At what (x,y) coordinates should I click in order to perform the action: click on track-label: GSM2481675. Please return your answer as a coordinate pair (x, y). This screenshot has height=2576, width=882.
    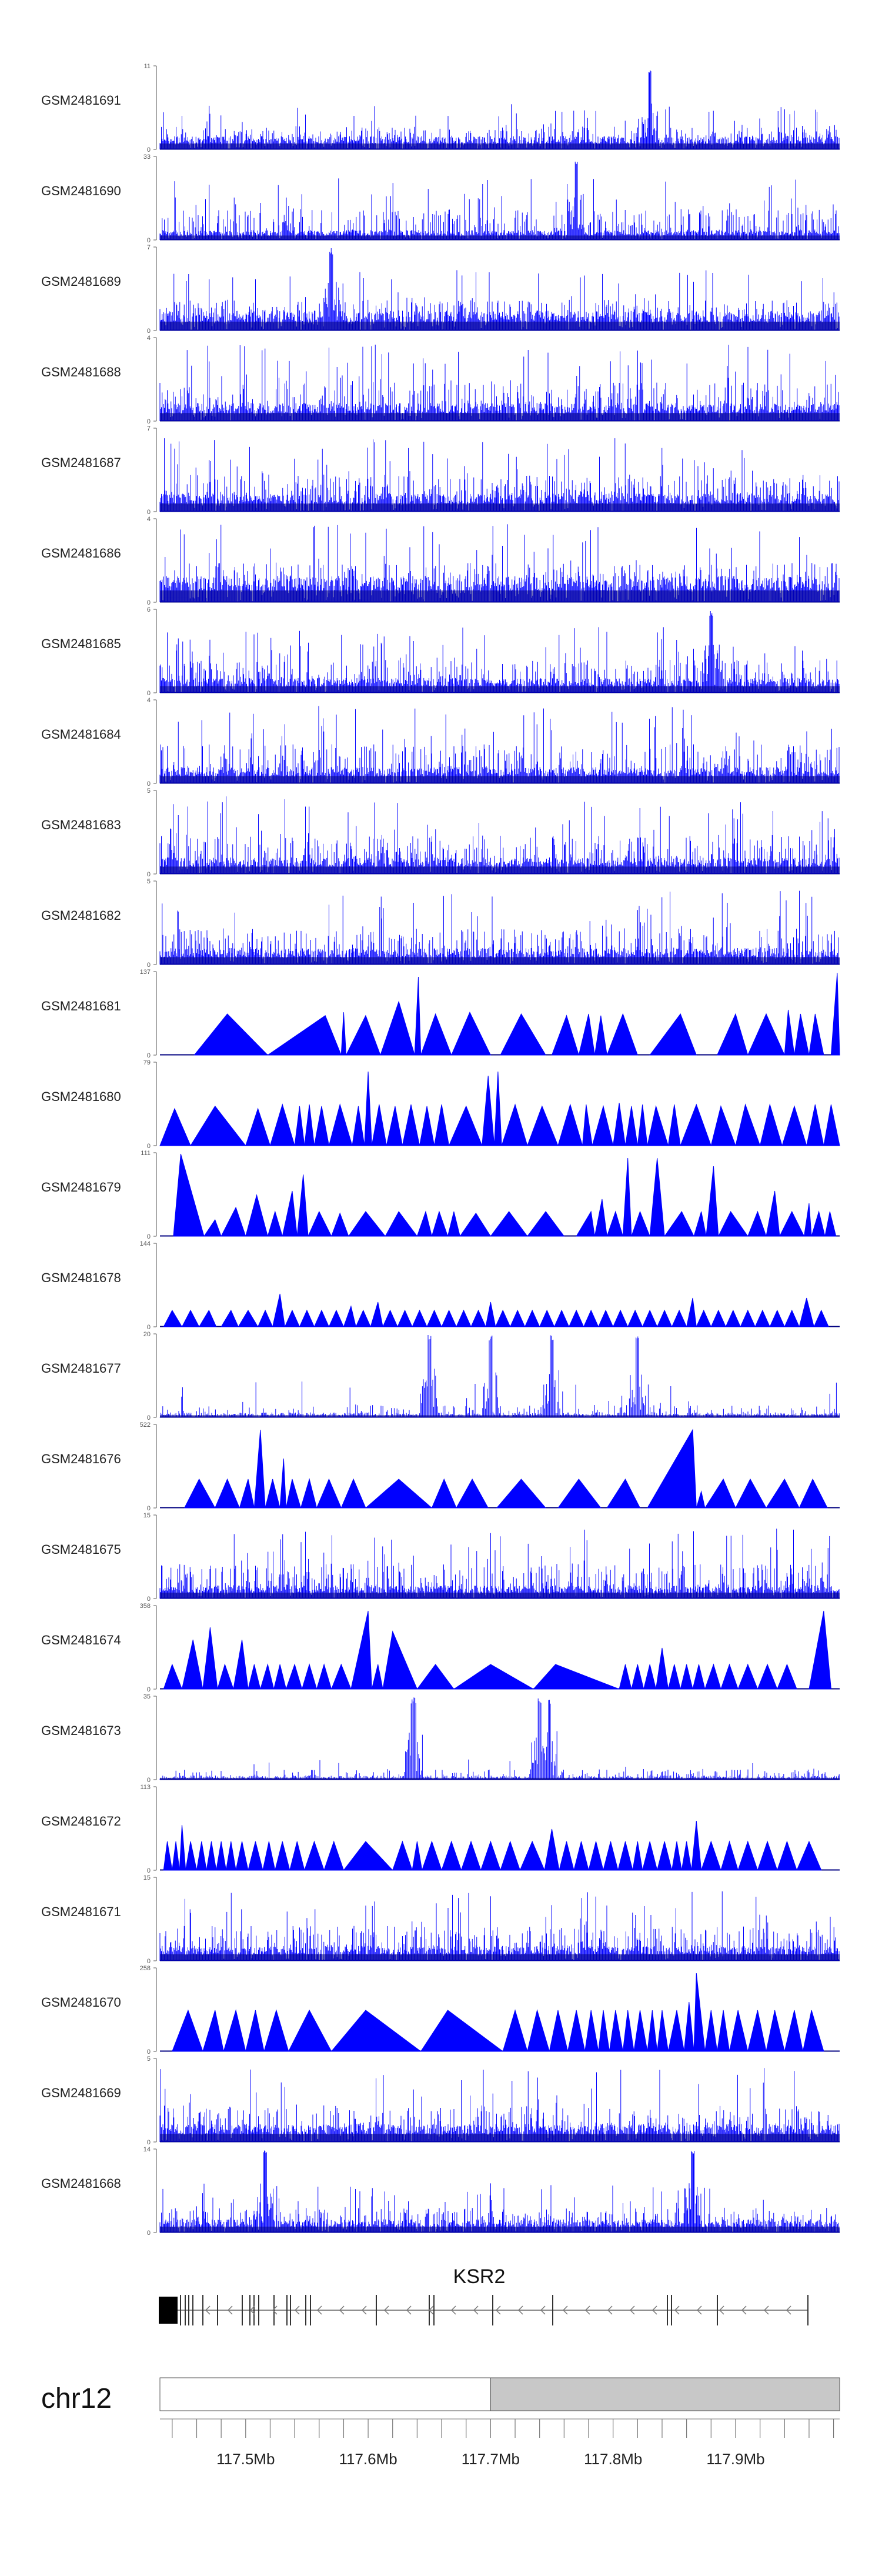
    Looking at the image, I should click on (81, 1549).